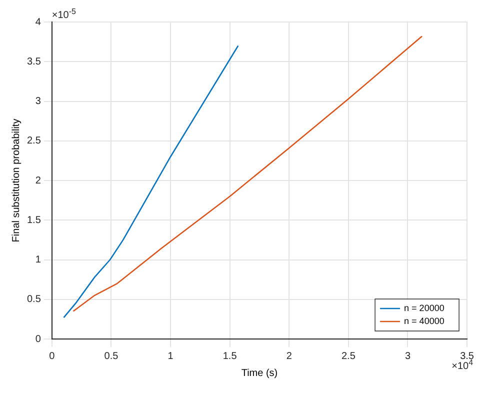  What do you see at coordinates (38, 22) in the screenshot?
I see `y-tick-label: 4` at bounding box center [38, 22].